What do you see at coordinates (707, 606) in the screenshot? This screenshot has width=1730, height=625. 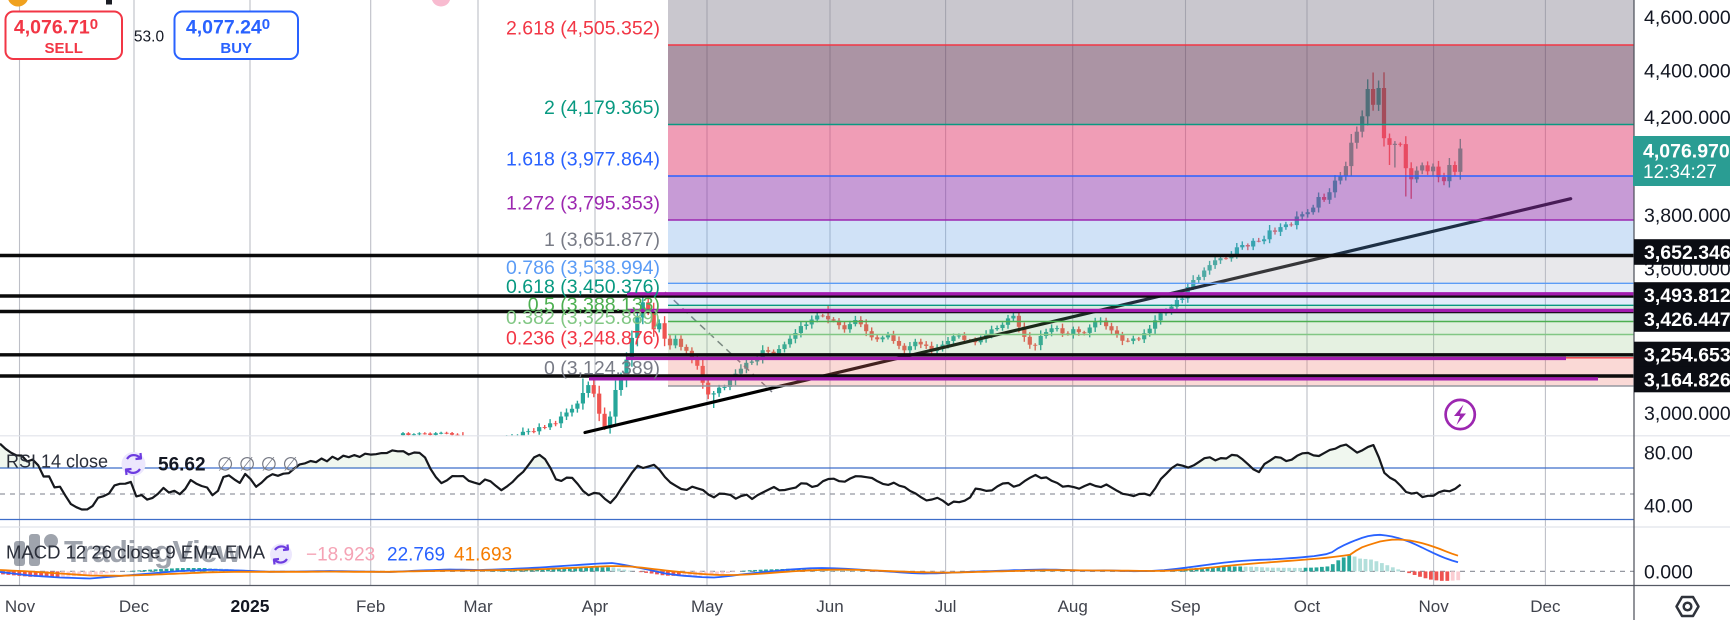 I see `svg-text: May` at bounding box center [707, 606].